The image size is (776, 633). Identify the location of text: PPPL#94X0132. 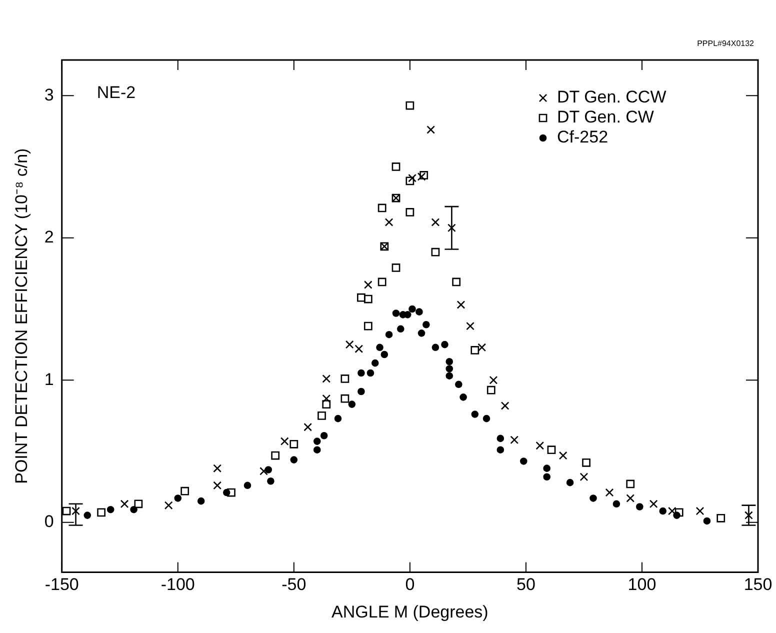
(726, 43).